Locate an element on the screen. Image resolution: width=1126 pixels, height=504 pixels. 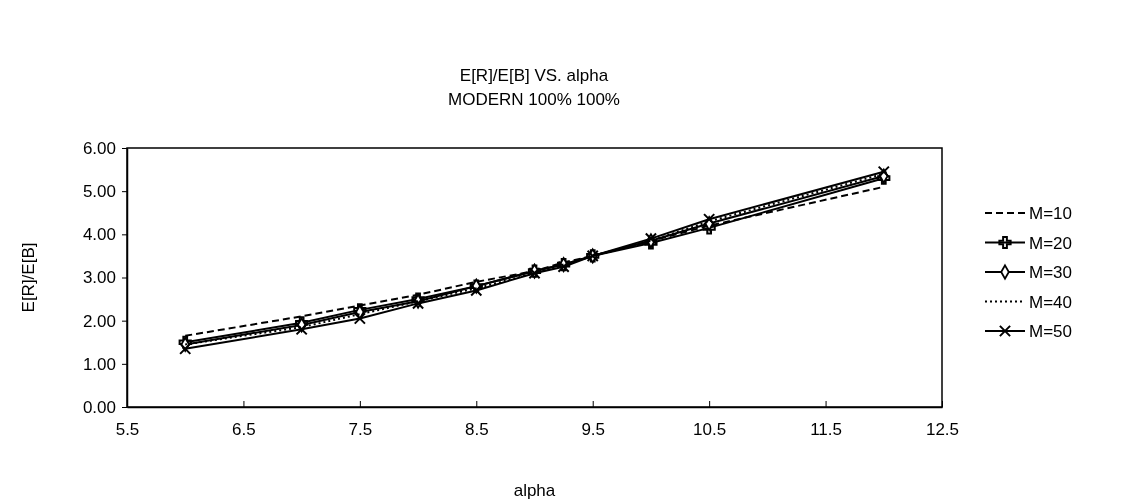
legend-label: M=40 is located at coordinates (1050, 302).